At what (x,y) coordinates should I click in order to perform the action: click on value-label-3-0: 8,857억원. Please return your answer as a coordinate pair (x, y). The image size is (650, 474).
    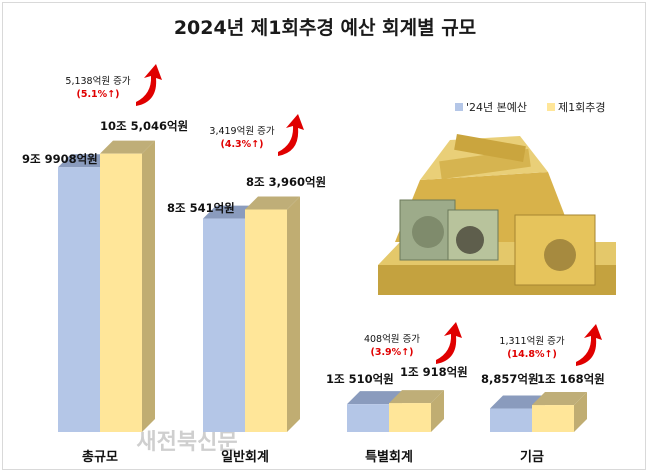
    Looking at the image, I should click on (510, 379).